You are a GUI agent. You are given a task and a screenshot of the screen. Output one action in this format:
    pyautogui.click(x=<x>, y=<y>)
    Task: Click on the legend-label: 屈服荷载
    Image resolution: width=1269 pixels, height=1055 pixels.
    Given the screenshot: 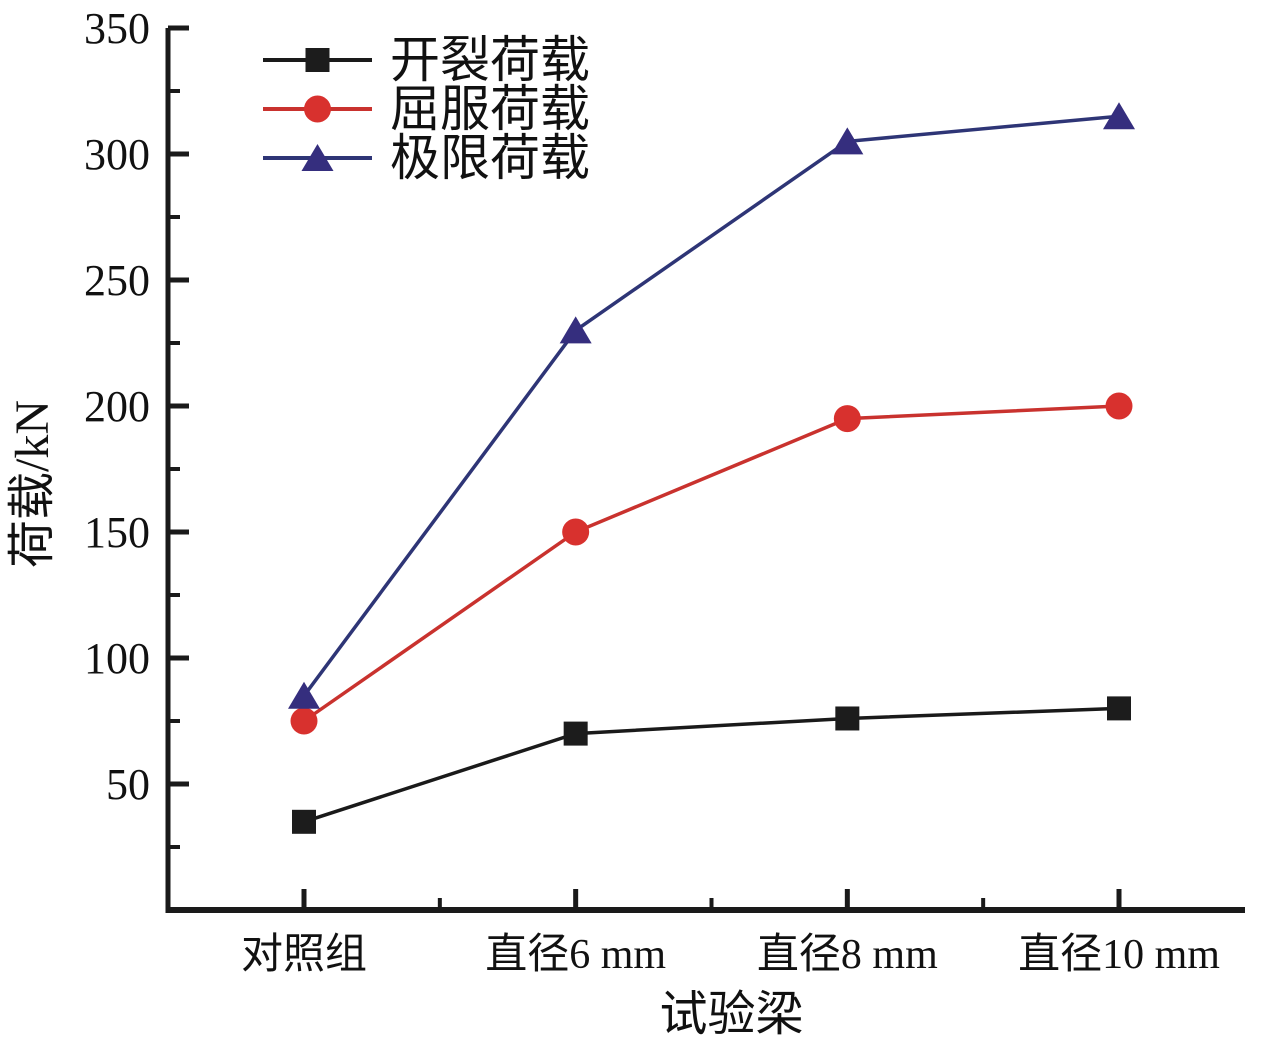 What is the action you would take?
    pyautogui.click(x=490, y=109)
    